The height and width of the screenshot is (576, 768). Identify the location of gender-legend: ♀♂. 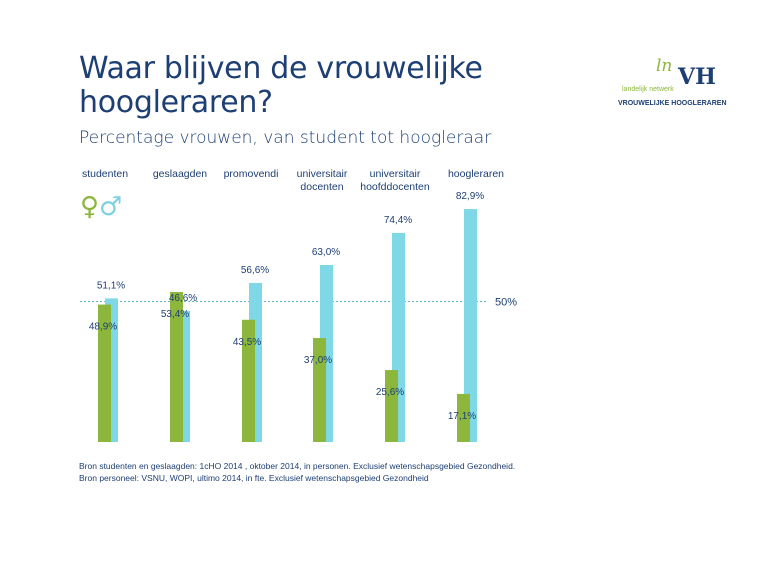
(101, 207).